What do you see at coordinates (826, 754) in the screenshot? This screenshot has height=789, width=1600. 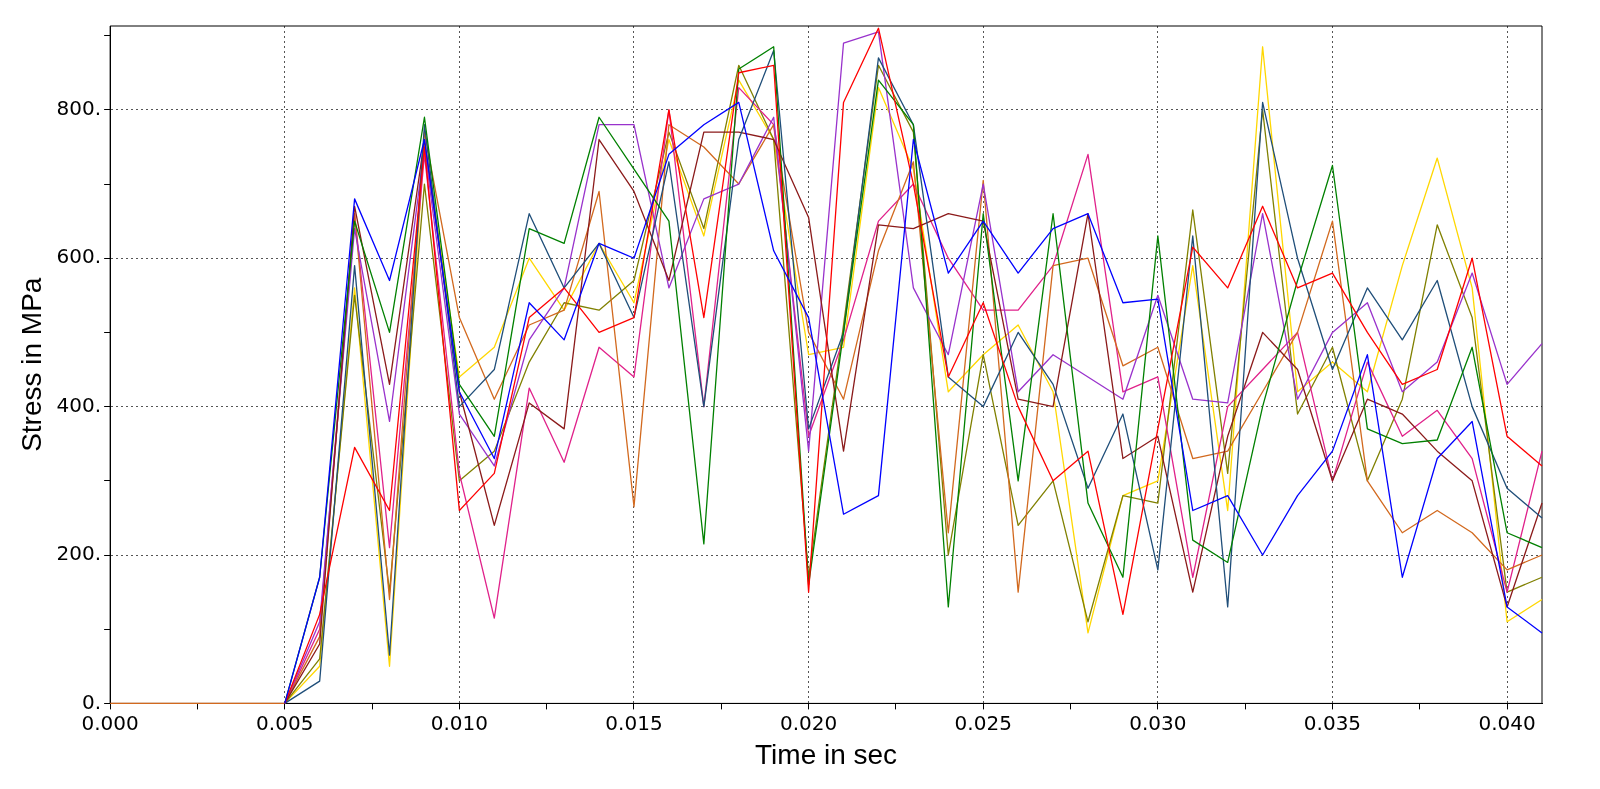 I see `x-axis-title: Time in sec` at bounding box center [826, 754].